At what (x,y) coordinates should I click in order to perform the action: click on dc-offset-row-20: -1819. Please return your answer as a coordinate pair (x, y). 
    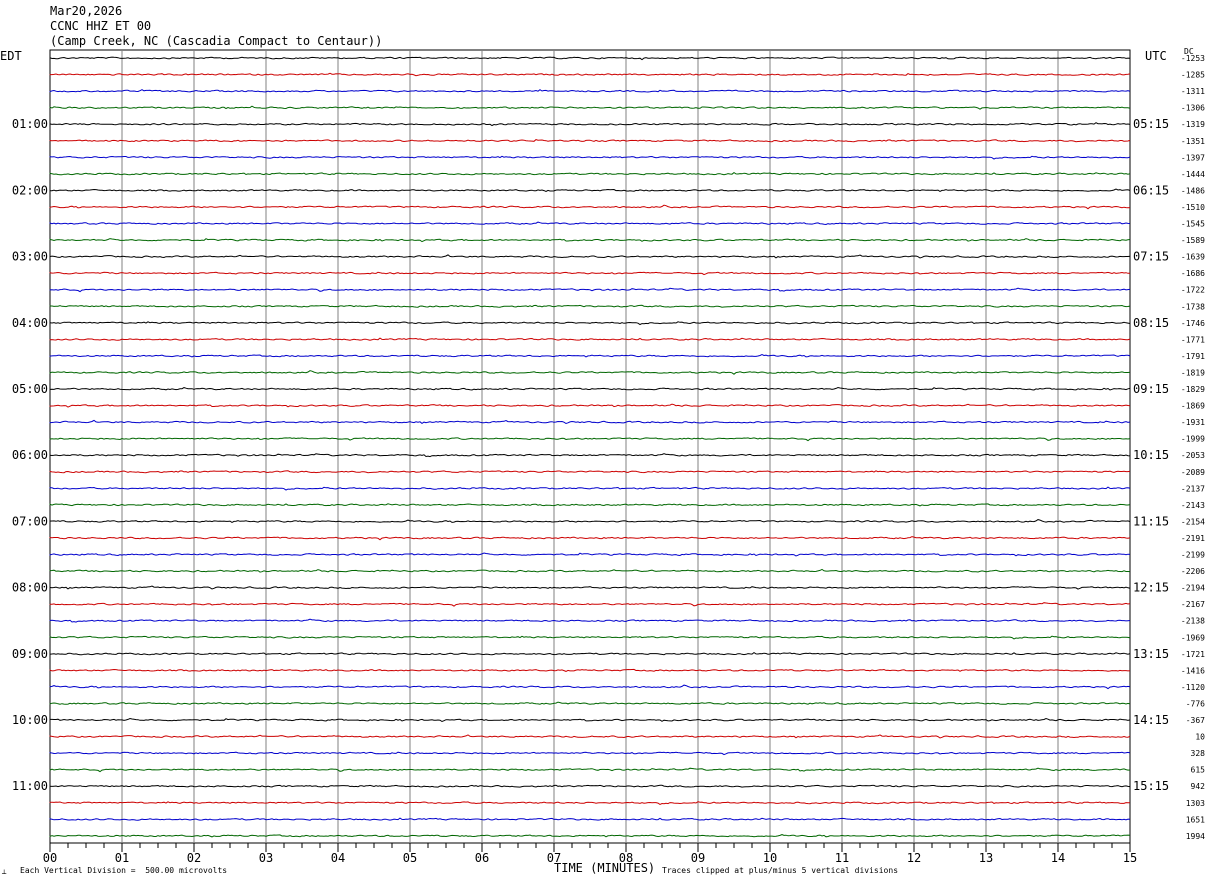
    Looking at the image, I should click on (1193, 372).